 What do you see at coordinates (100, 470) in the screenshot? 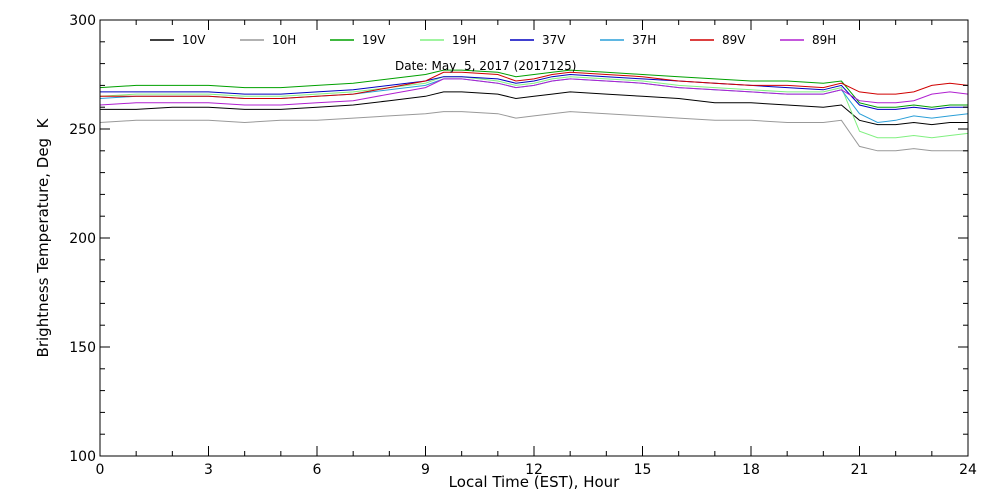
I see `x-tick-label: 0` at bounding box center [100, 470].